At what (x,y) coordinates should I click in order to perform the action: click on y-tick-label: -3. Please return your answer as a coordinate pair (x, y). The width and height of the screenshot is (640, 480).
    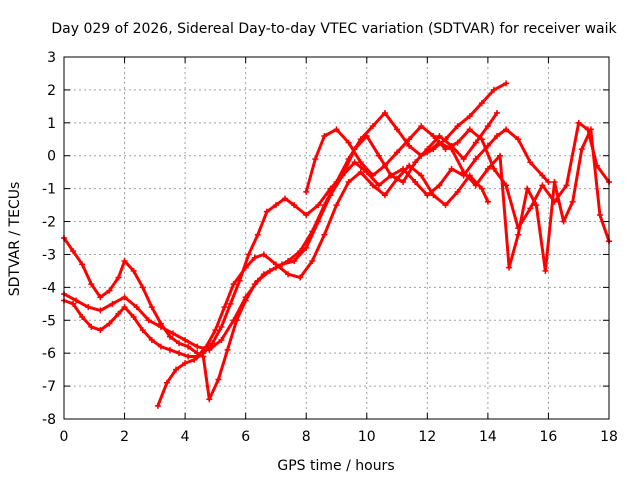
    Looking at the image, I should click on (49, 255).